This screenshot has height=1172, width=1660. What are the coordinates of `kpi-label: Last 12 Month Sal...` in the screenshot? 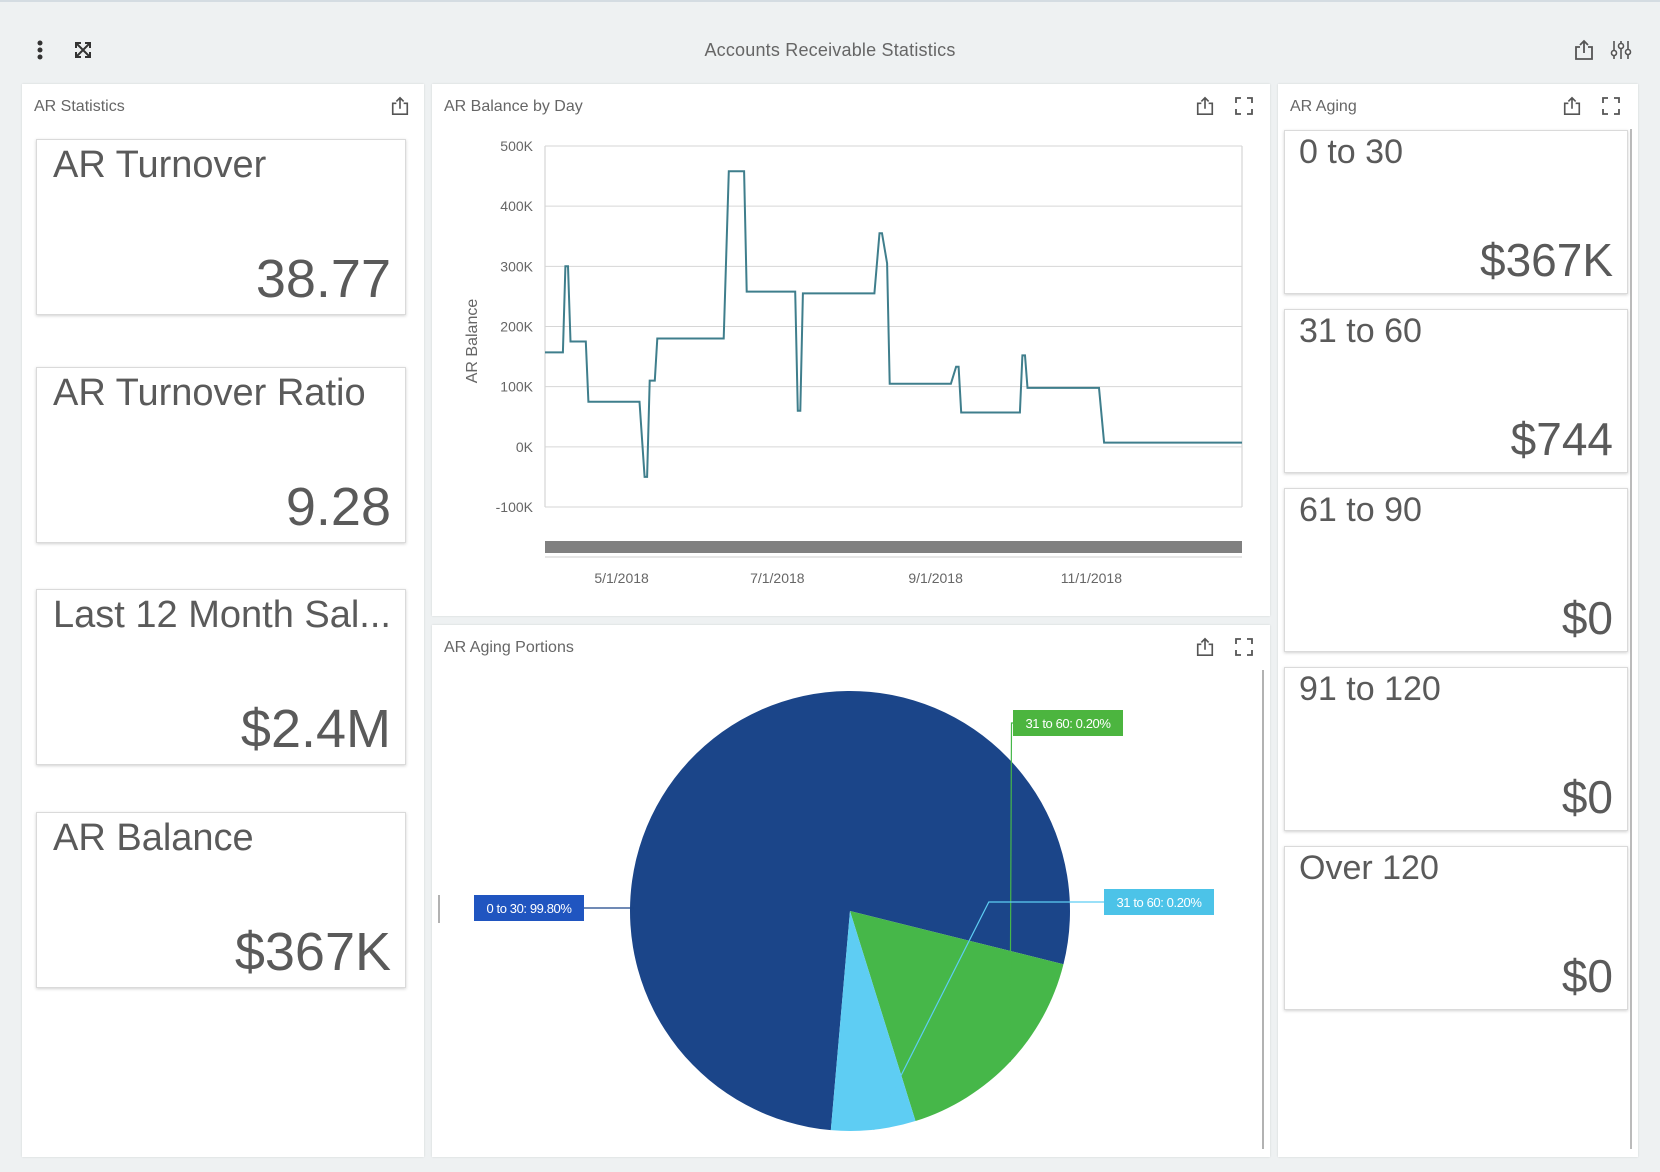 It's located at (222, 615).